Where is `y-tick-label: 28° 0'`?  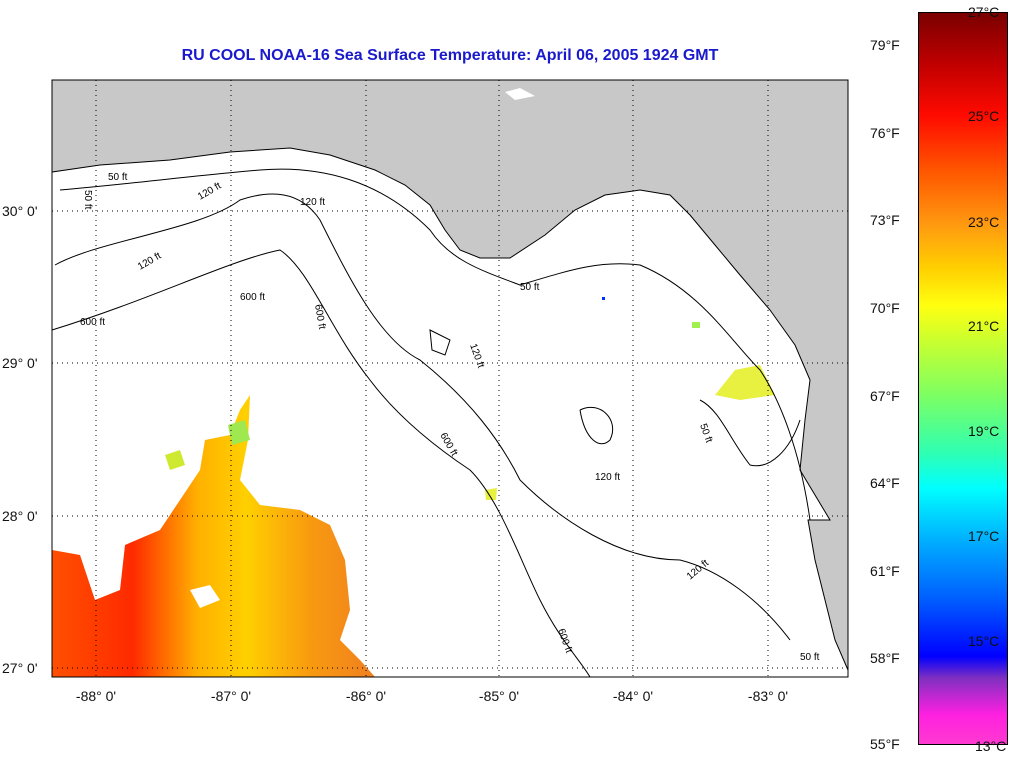 y-tick-label: 28° 0' is located at coordinates (20, 516).